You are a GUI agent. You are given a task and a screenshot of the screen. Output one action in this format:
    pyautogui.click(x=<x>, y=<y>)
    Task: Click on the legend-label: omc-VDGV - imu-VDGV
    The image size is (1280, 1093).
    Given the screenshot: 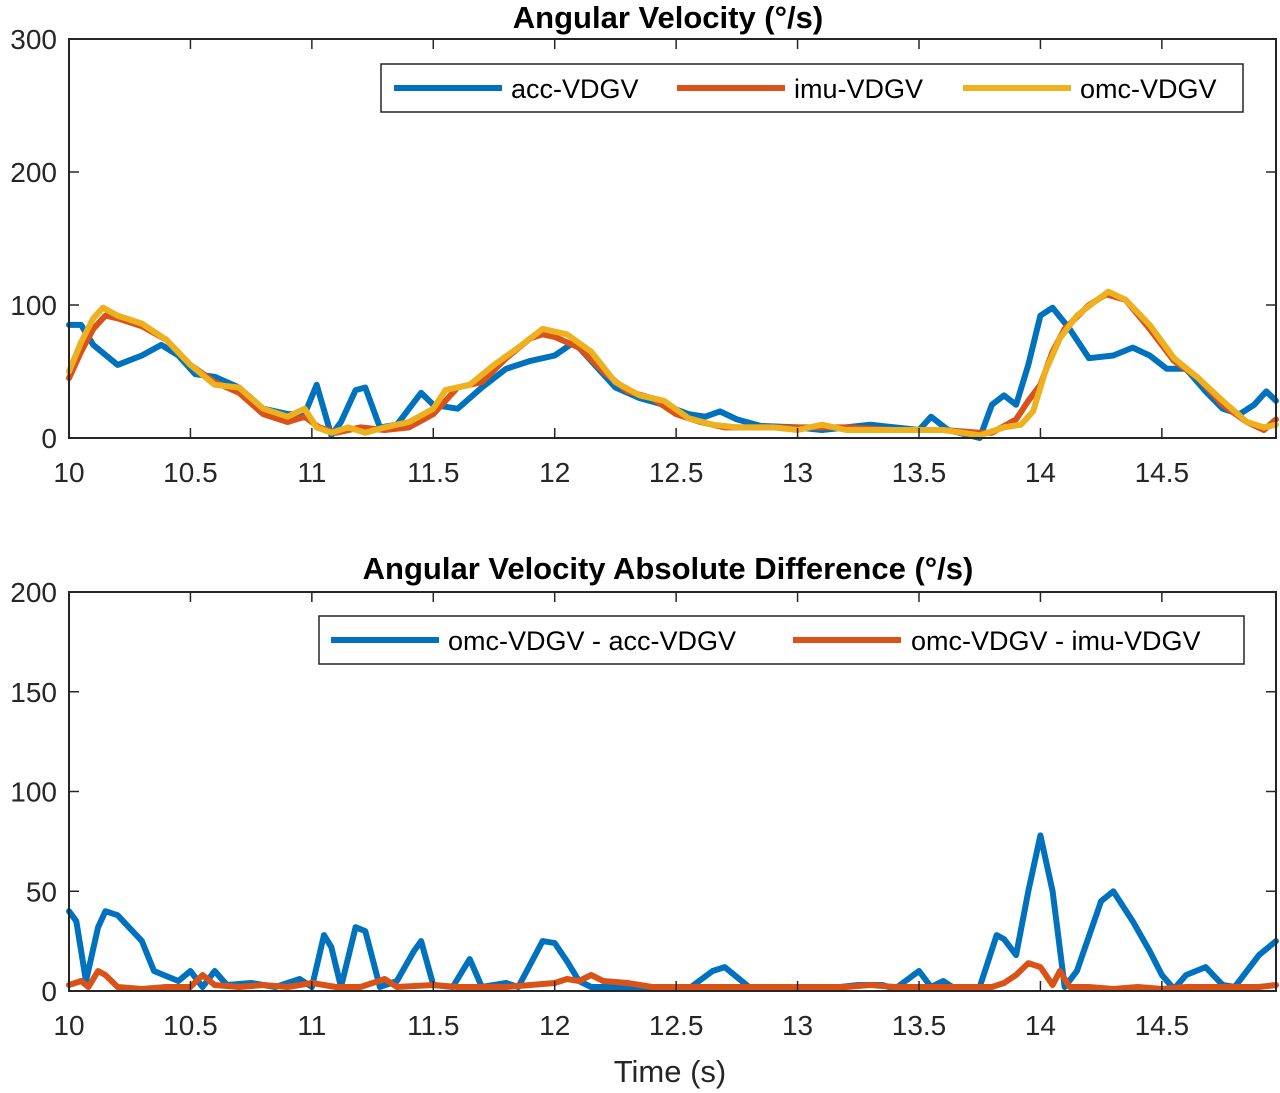 What is the action you would take?
    pyautogui.click(x=1056, y=641)
    